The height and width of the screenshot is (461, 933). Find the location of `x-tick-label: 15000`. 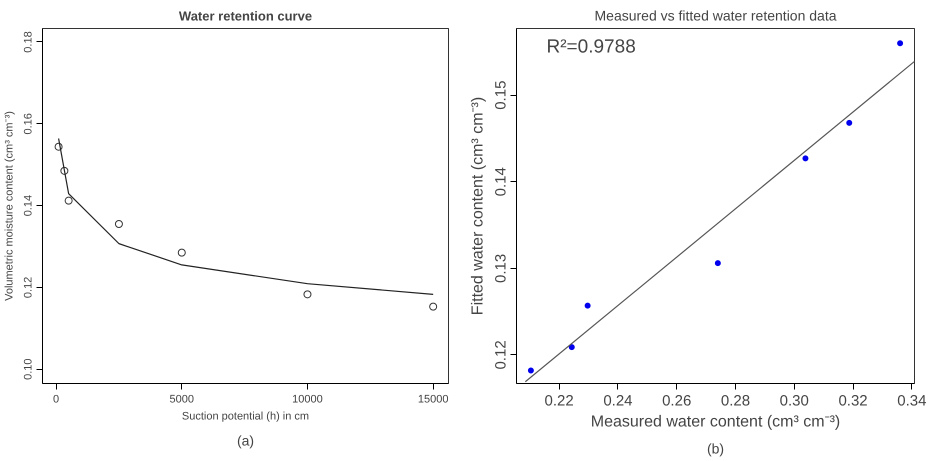

x-tick-label: 15000 is located at coordinates (433, 400).